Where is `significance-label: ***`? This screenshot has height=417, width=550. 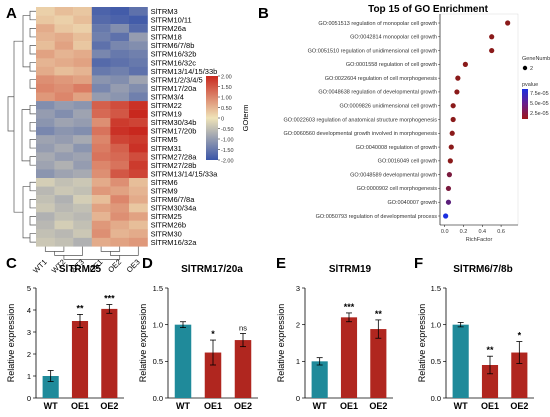 significance-label: *** is located at coordinates (109, 299).